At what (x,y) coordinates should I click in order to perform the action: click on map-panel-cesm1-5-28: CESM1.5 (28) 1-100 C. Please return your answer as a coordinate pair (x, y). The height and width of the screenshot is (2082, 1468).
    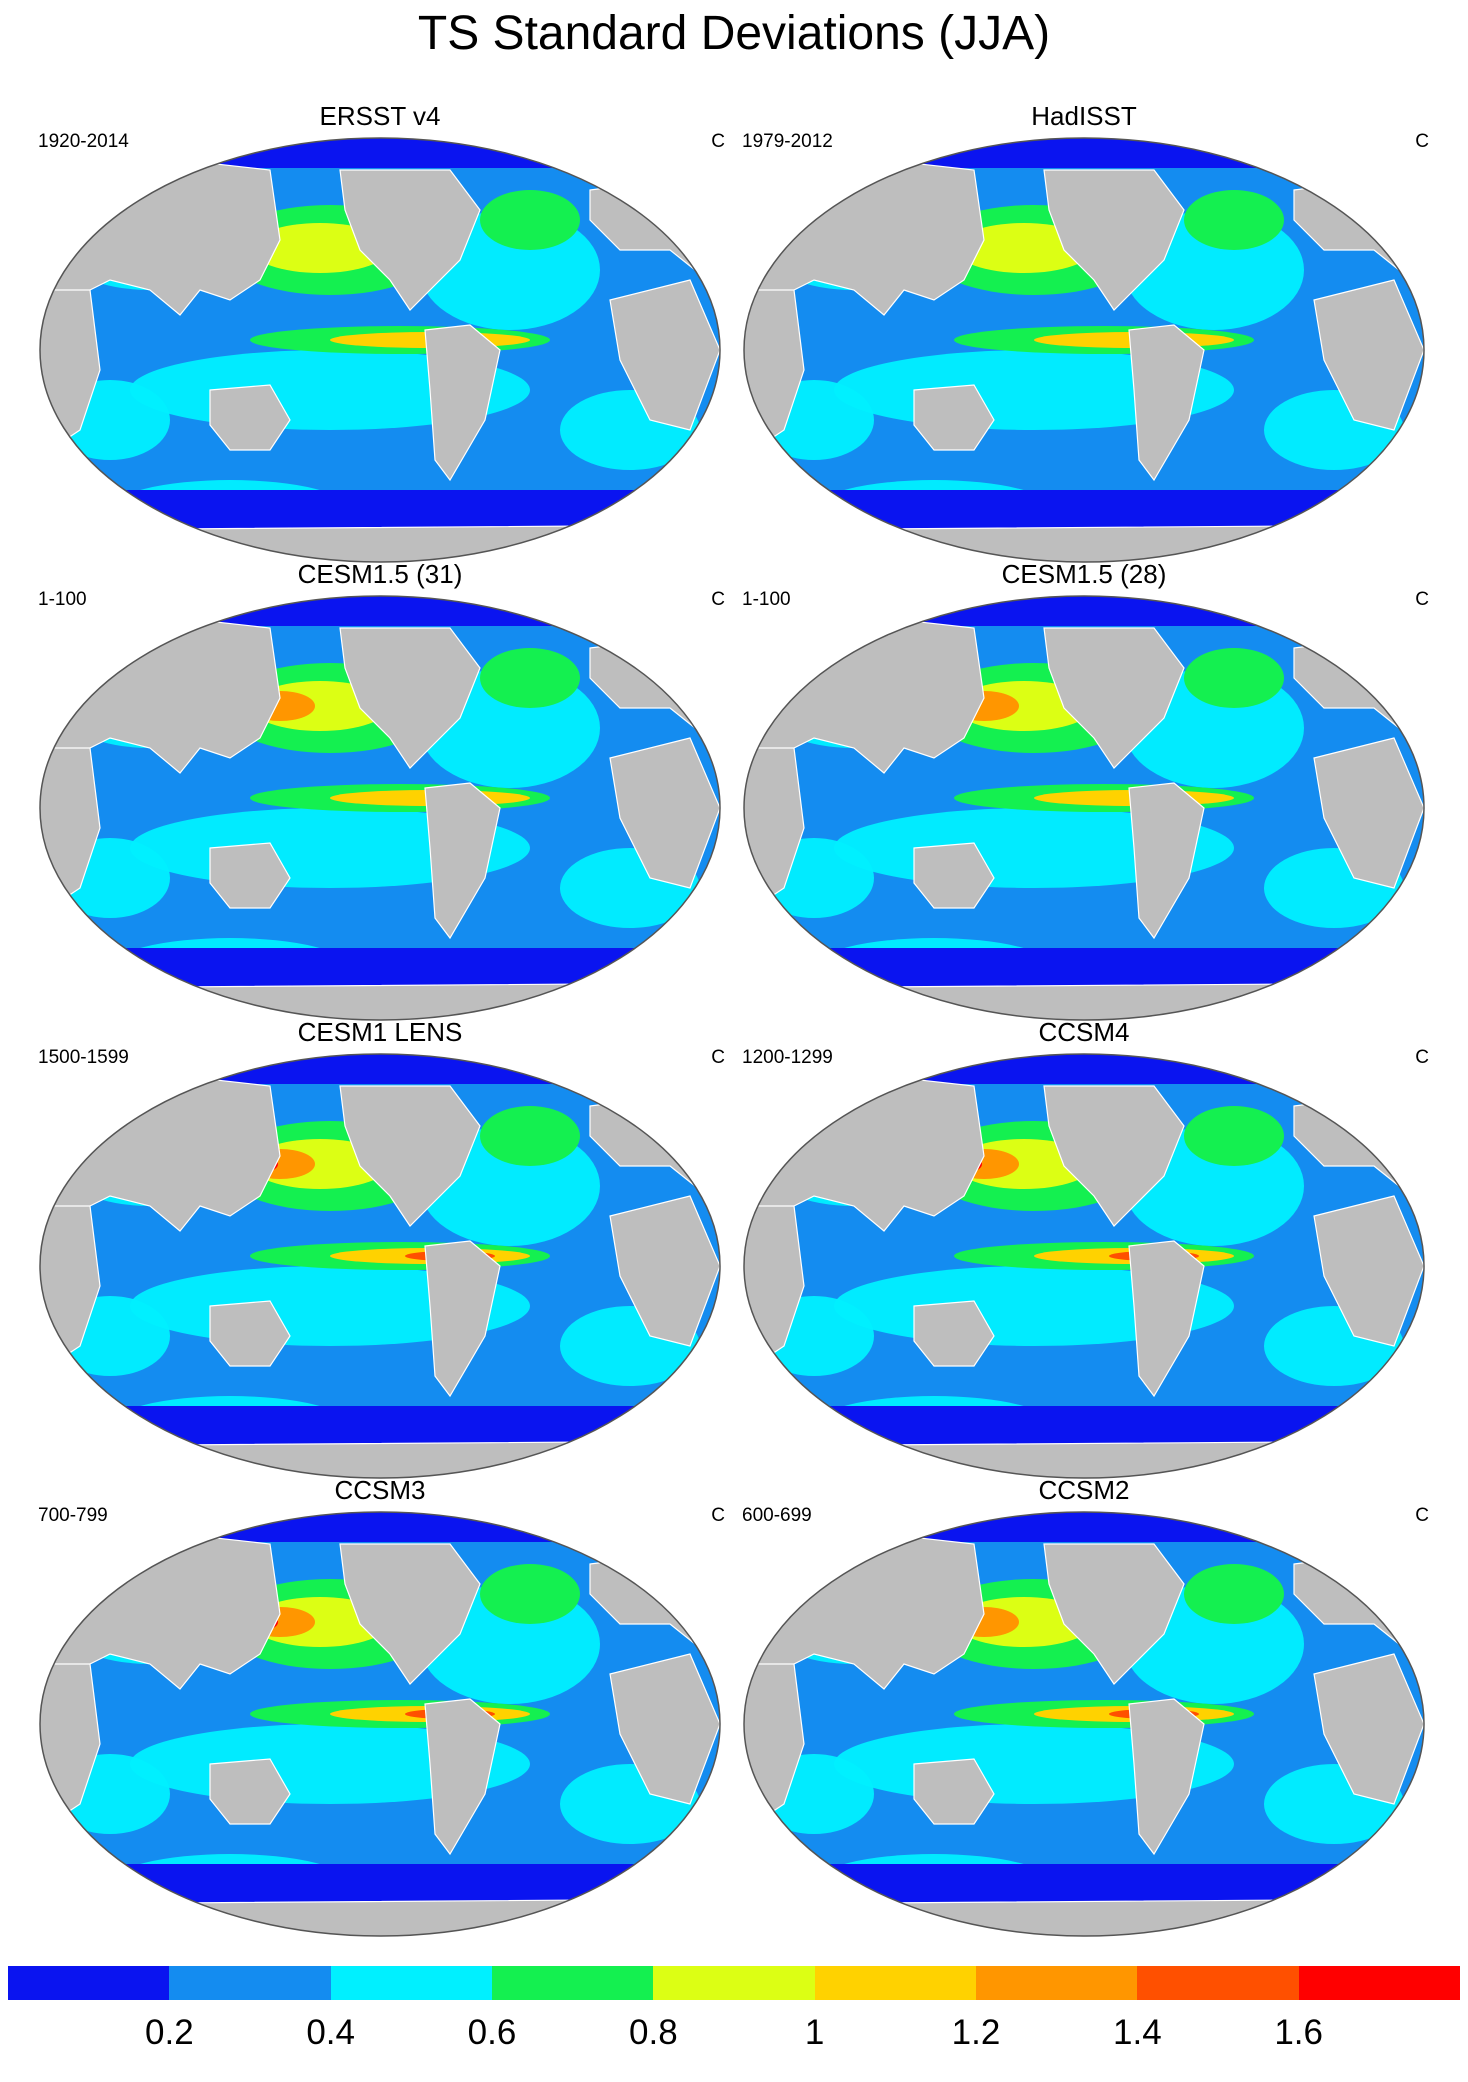
    Looking at the image, I should click on (1084, 793).